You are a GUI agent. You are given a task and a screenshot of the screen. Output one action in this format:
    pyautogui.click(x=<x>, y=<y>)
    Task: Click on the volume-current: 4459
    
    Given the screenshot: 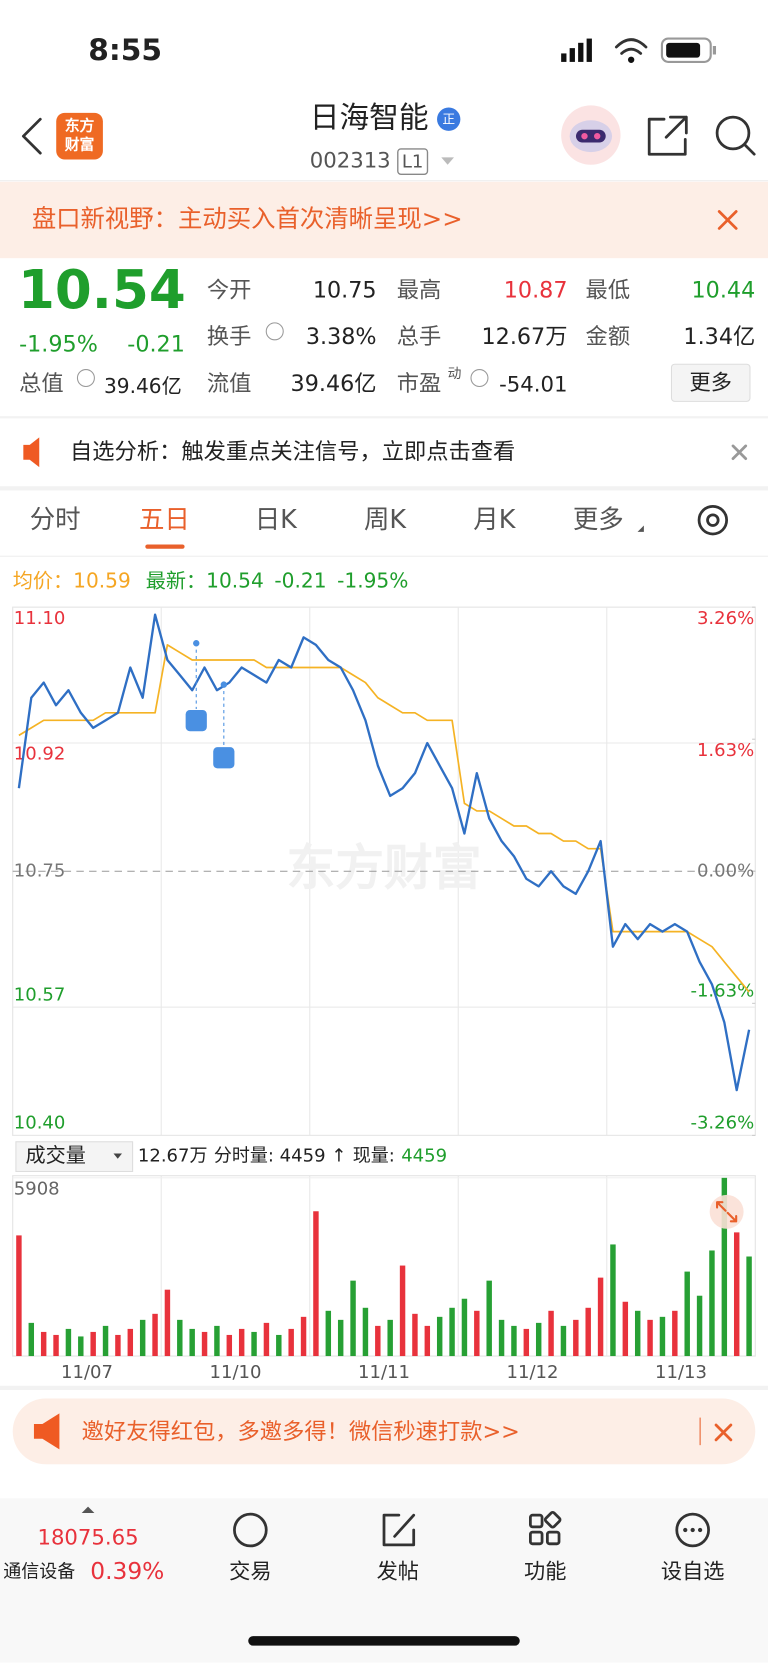 What is the action you would take?
    pyautogui.click(x=424, y=1156)
    